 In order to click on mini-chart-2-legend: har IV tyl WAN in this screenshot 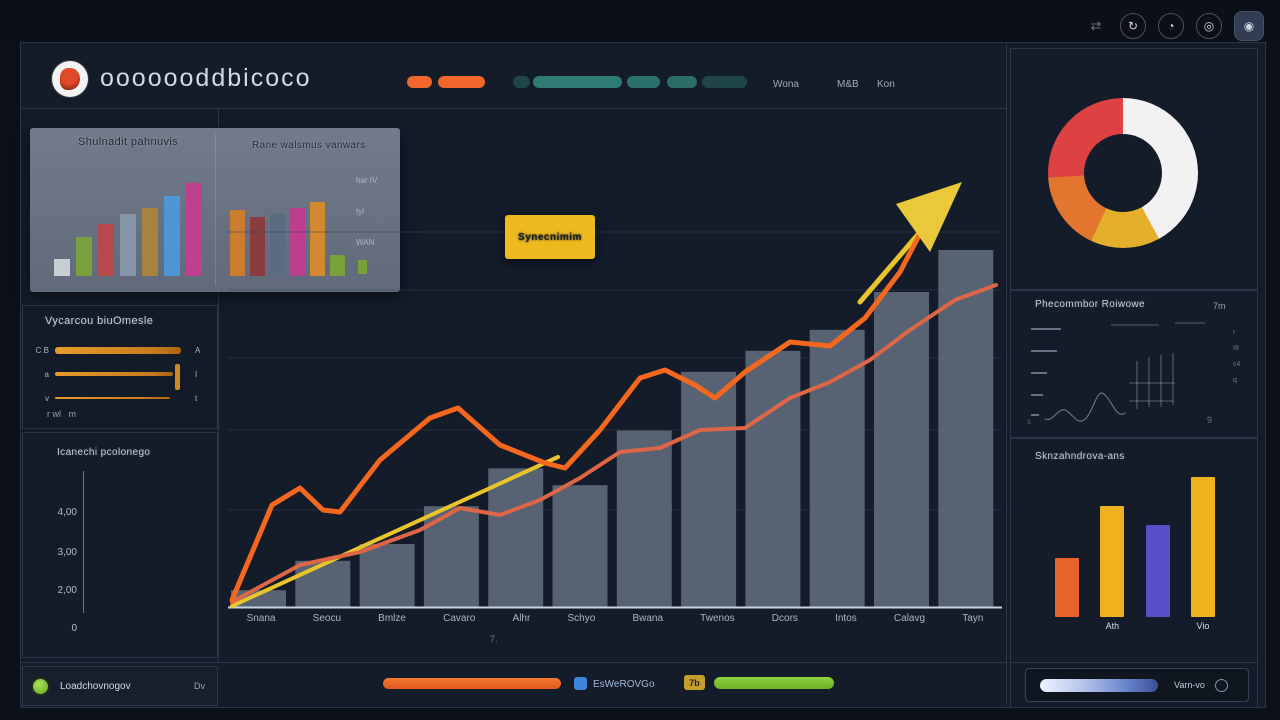, I will do `click(366, 211)`.